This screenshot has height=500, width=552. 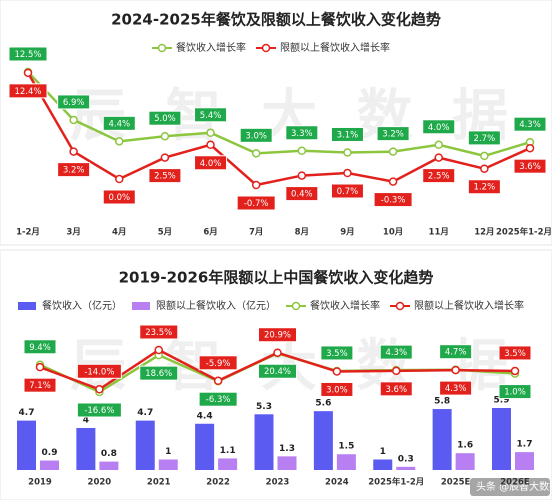 I want to click on value-label: 7.1%, so click(x=40, y=386).